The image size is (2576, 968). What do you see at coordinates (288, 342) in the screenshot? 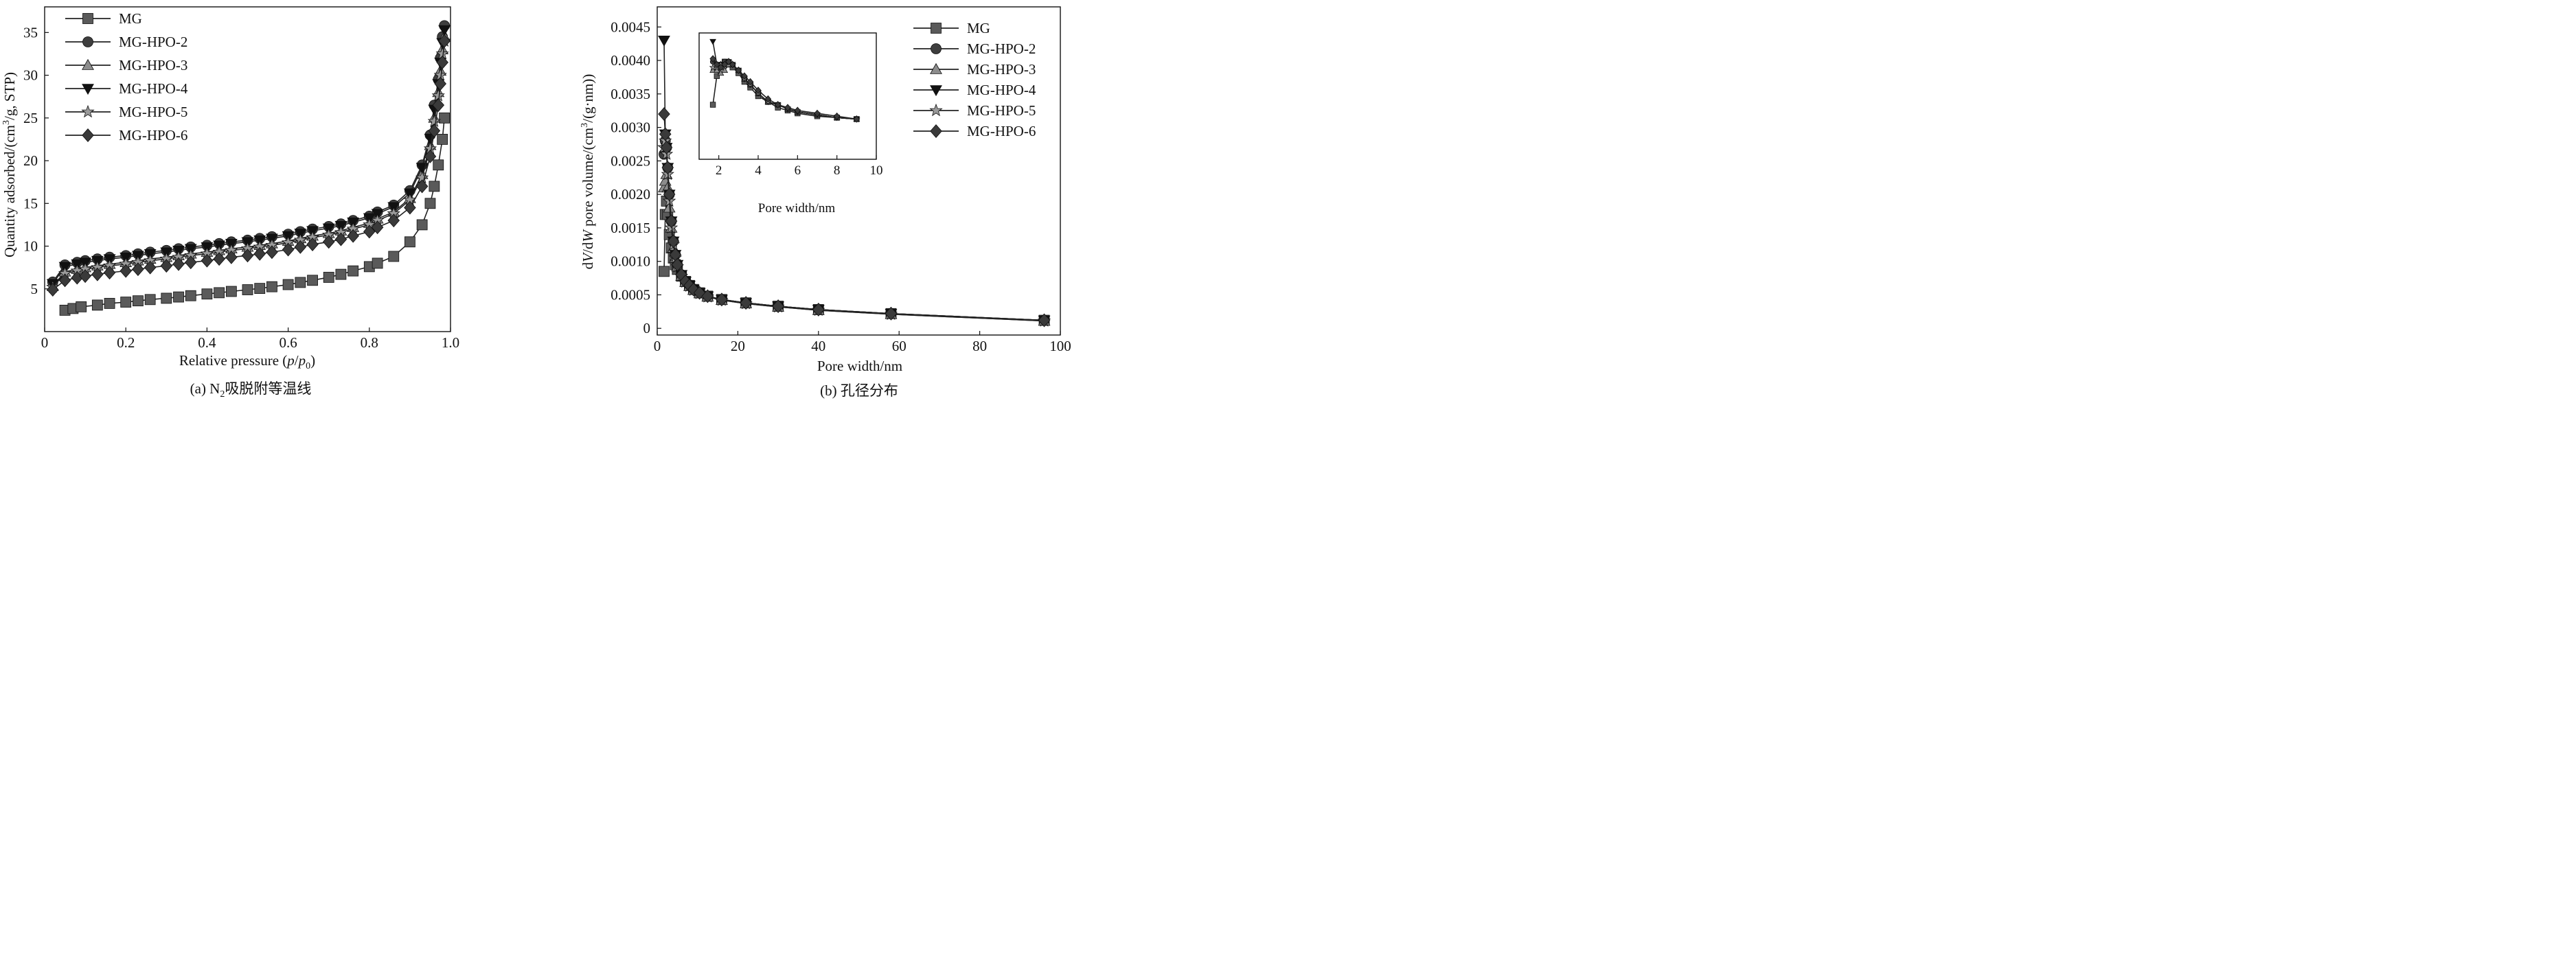
I see `panel-a-x-tick-label: 0.6` at bounding box center [288, 342].